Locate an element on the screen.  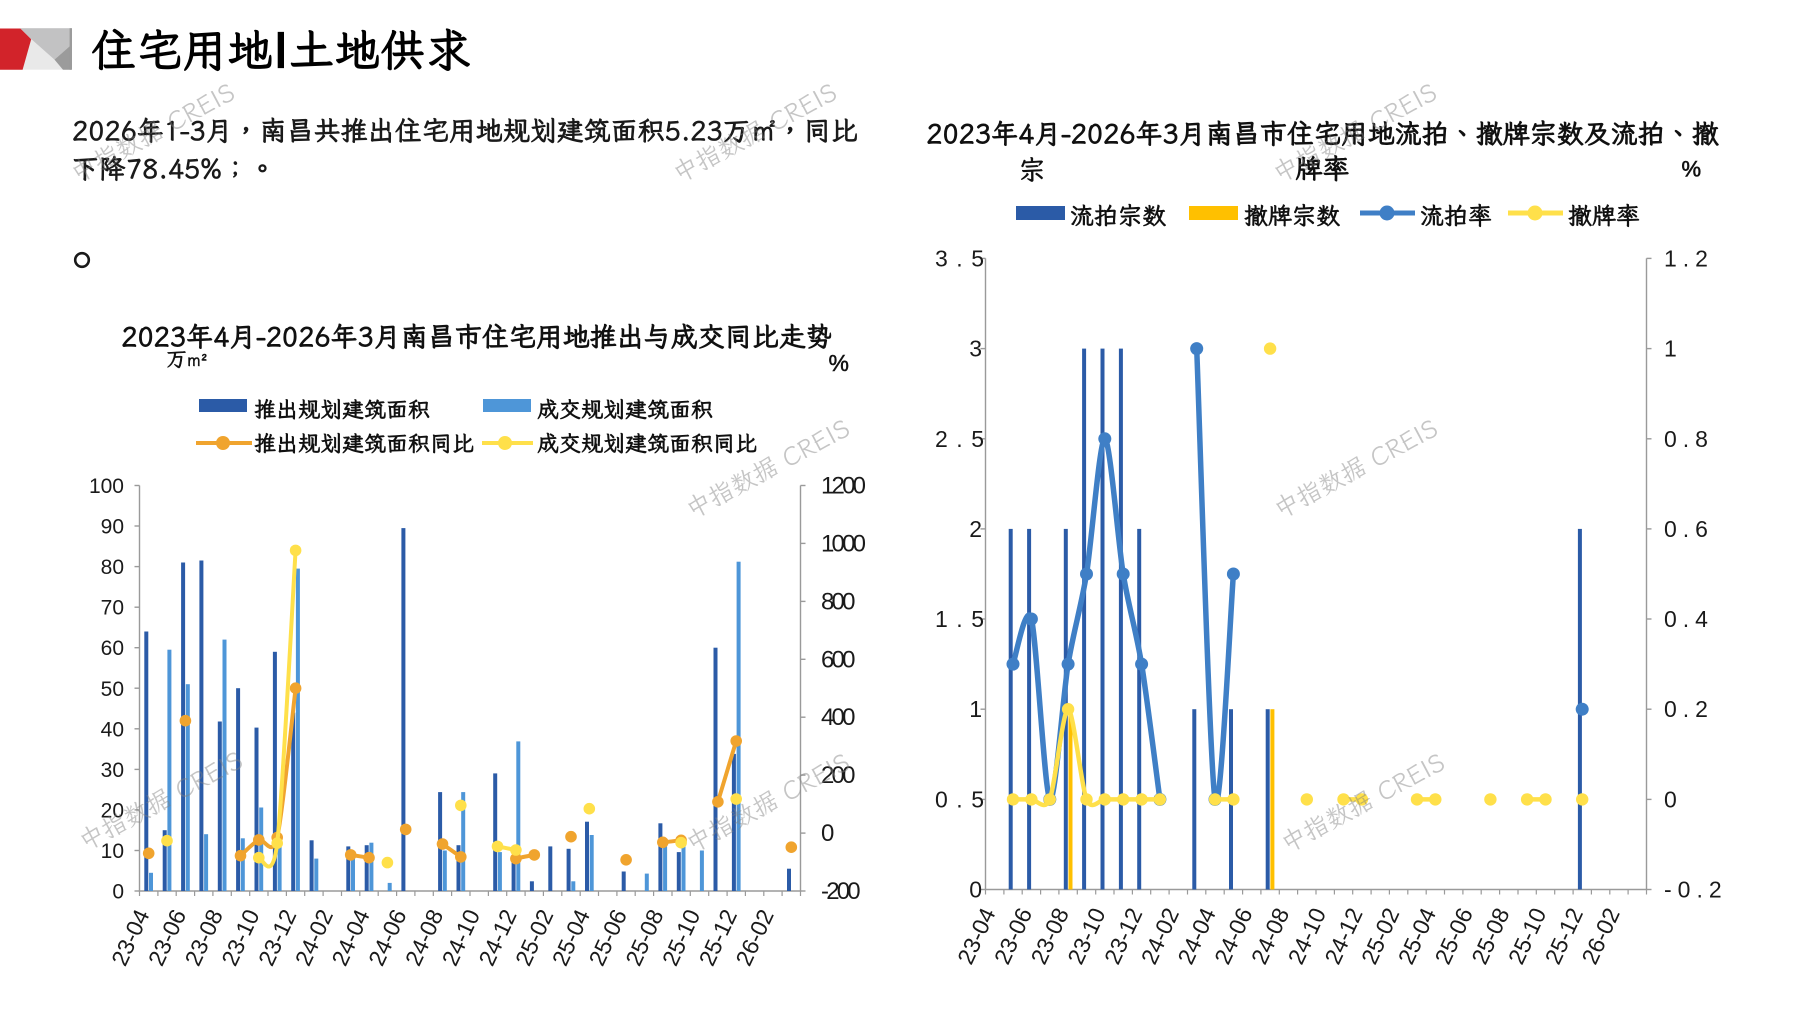
svg-text: 流拍宗数 is located at coordinates (1118, 215).